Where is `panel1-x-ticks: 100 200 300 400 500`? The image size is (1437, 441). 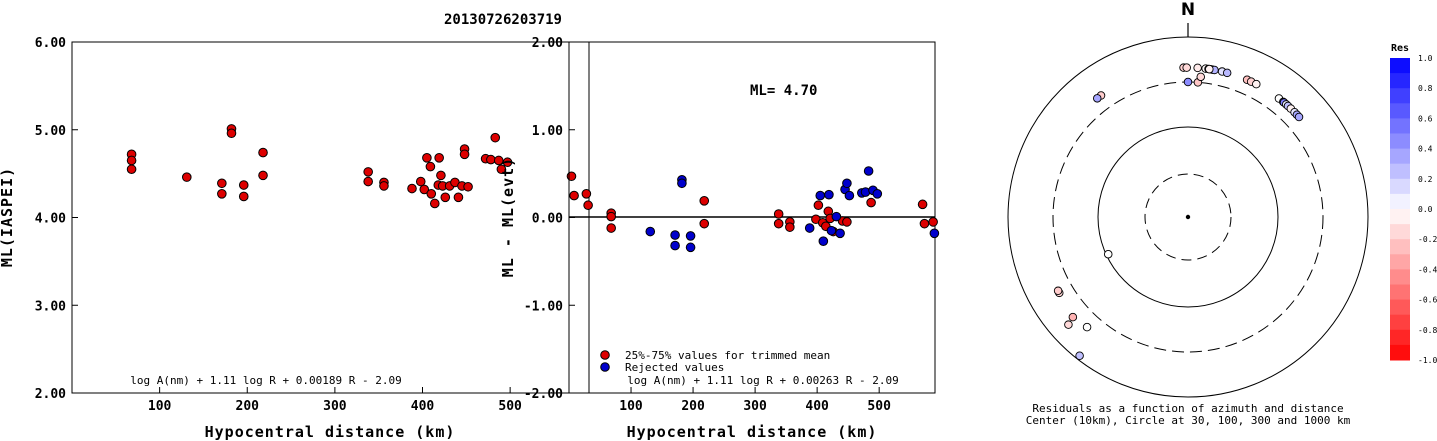 panel1-x-ticks: 100 200 300 400 500 is located at coordinates (335, 400).